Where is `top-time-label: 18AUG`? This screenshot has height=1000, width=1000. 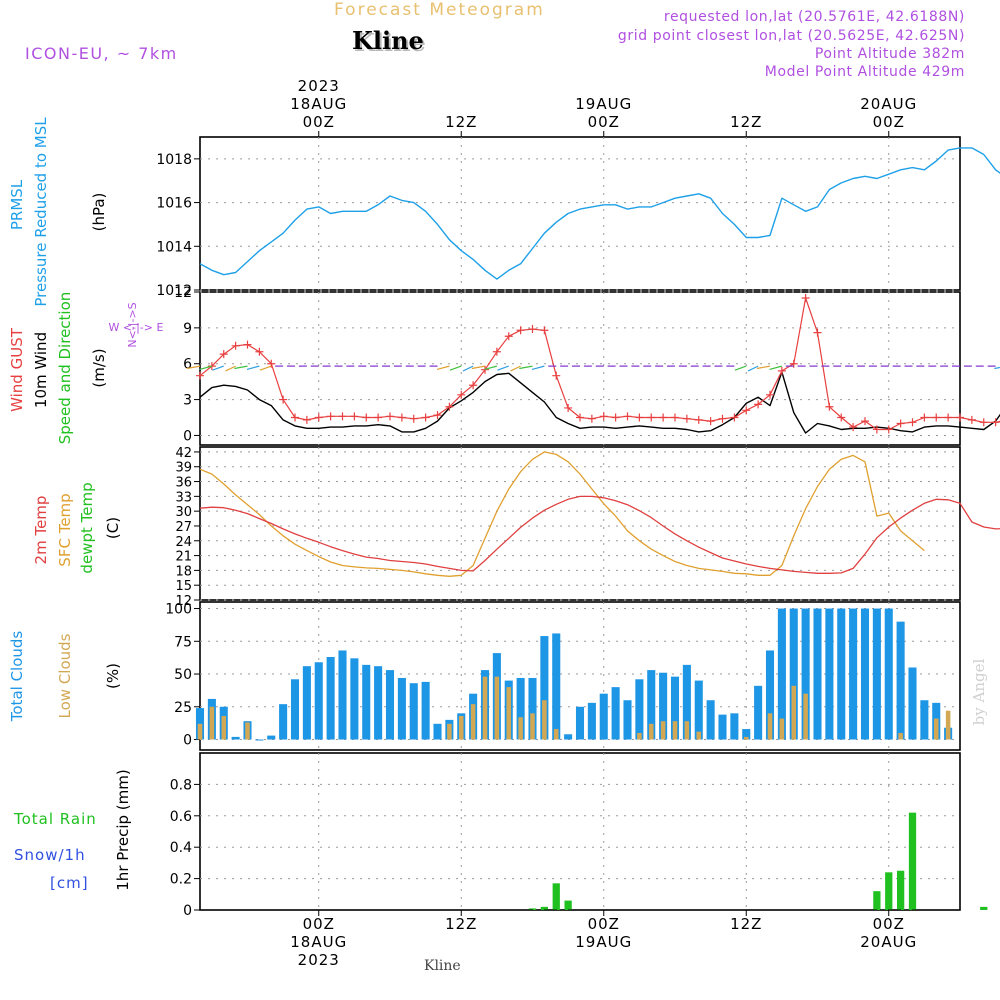 top-time-label: 18AUG is located at coordinates (318, 104).